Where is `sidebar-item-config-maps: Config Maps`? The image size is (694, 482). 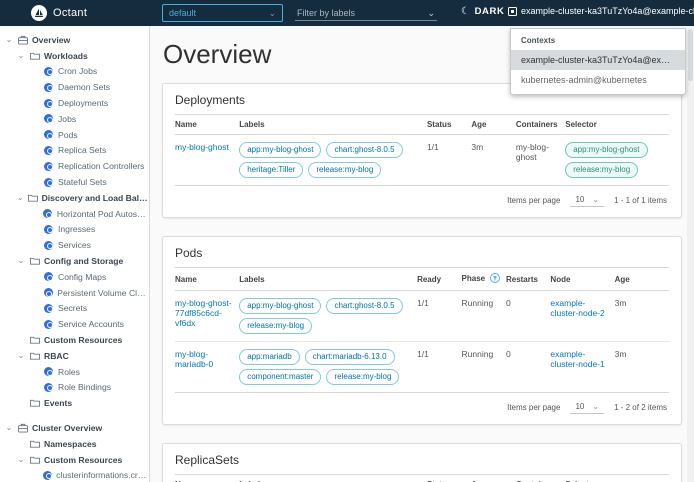
sidebar-item-config-maps: Config Maps is located at coordinates (74, 277).